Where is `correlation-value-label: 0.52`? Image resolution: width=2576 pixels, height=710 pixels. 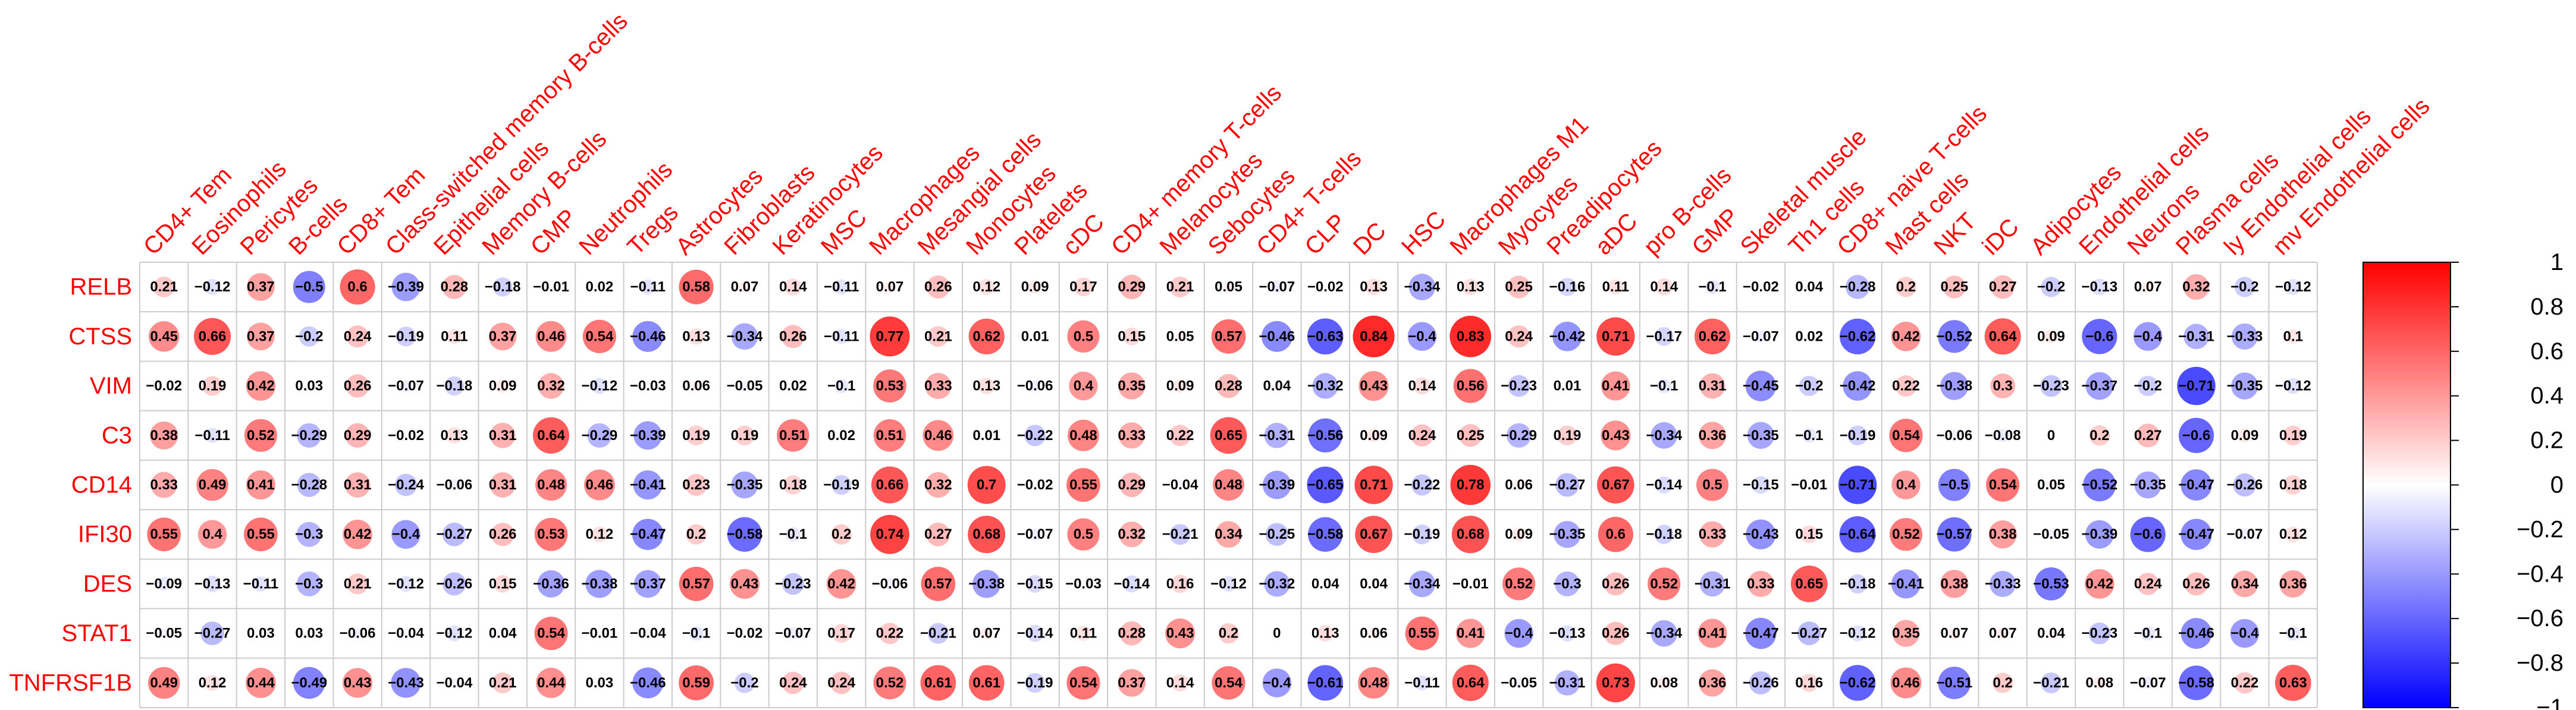
correlation-value-label: 0.52 is located at coordinates (1664, 584).